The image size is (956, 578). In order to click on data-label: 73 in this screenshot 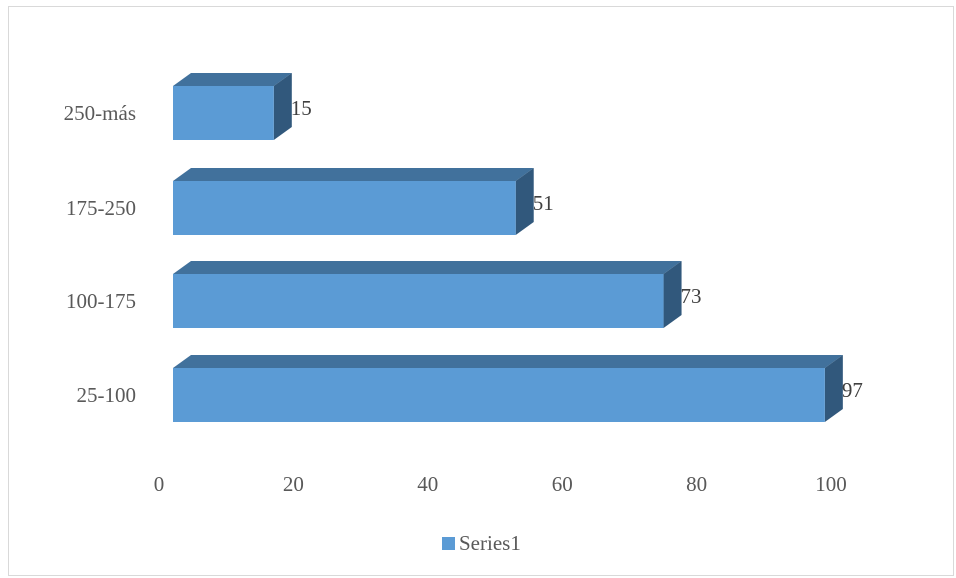, I will do `click(691, 296)`.